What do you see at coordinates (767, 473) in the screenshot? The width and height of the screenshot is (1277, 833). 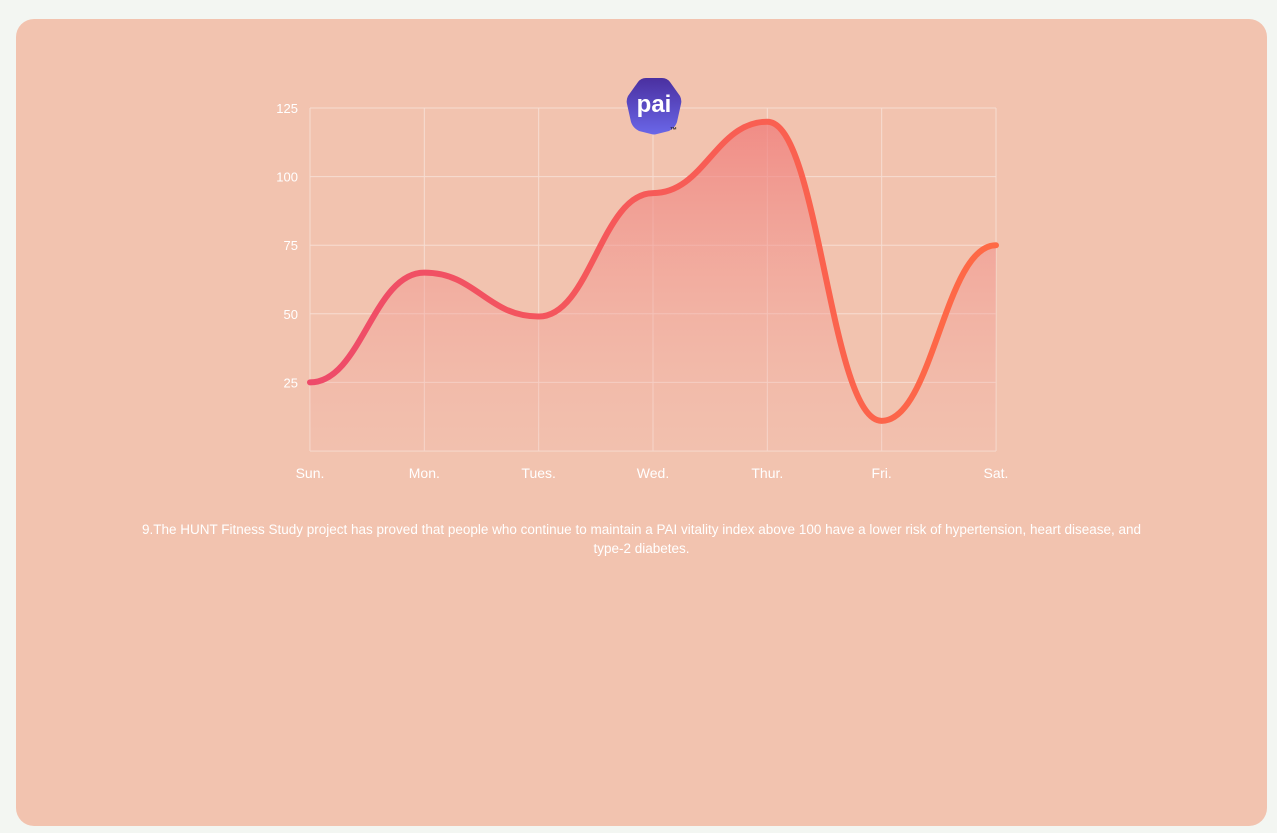 I see `x-tick-label: Thur.` at bounding box center [767, 473].